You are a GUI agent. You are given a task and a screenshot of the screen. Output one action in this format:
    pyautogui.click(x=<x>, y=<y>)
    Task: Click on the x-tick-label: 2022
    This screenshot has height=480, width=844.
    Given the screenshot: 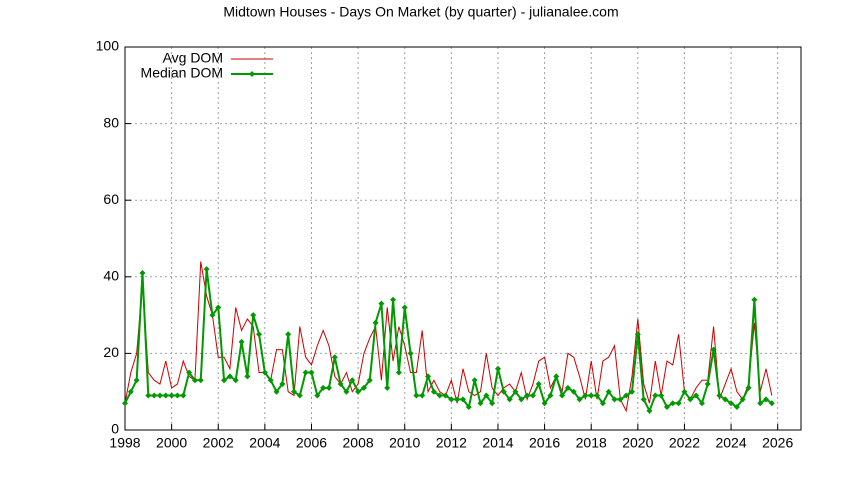 What is the action you would take?
    pyautogui.click(x=684, y=443)
    